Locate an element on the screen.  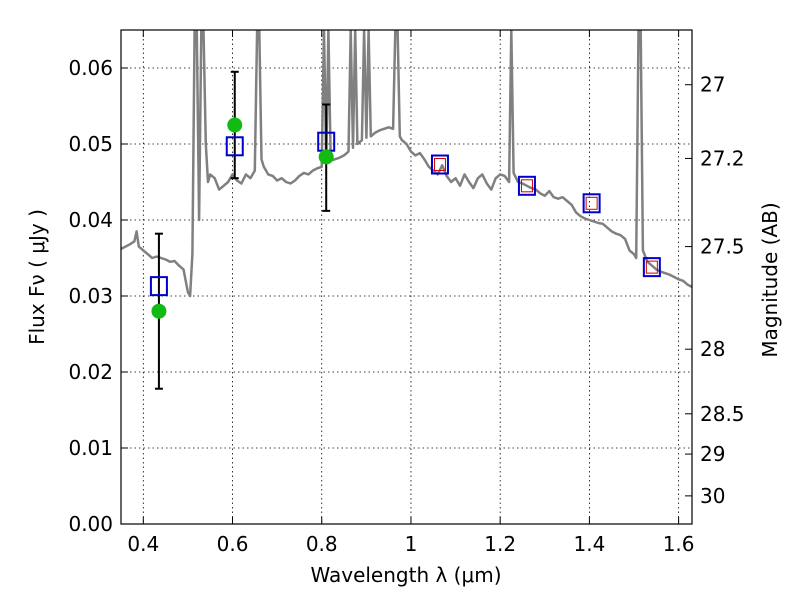
x-tick-label: 1.4 is located at coordinates (589, 544).